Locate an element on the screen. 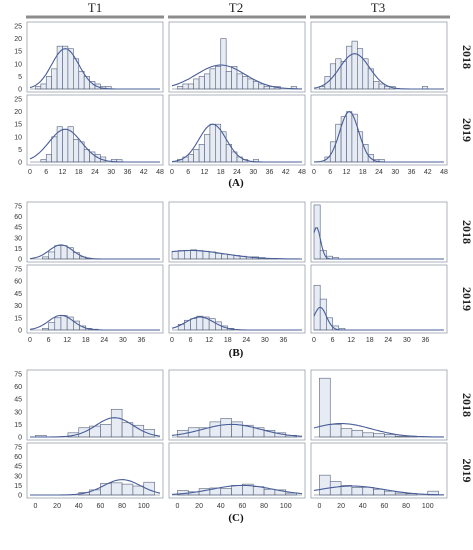 This screenshot has height=550, width=473. x-tick-label: 80 is located at coordinates (122, 506).